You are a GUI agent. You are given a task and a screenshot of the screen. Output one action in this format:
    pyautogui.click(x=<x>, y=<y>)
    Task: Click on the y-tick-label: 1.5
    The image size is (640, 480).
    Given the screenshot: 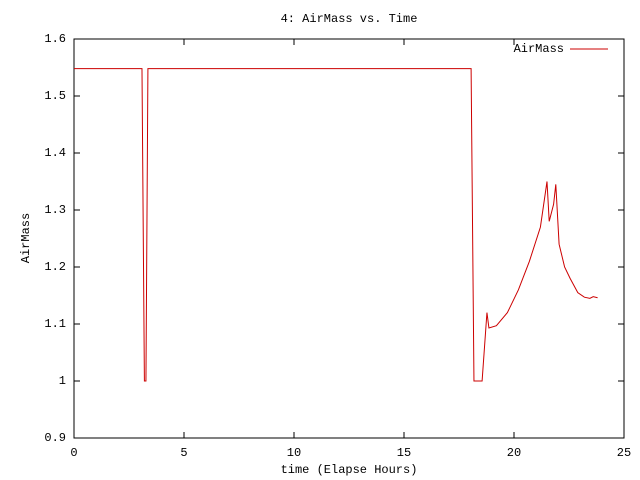 What is the action you would take?
    pyautogui.click(x=55, y=96)
    